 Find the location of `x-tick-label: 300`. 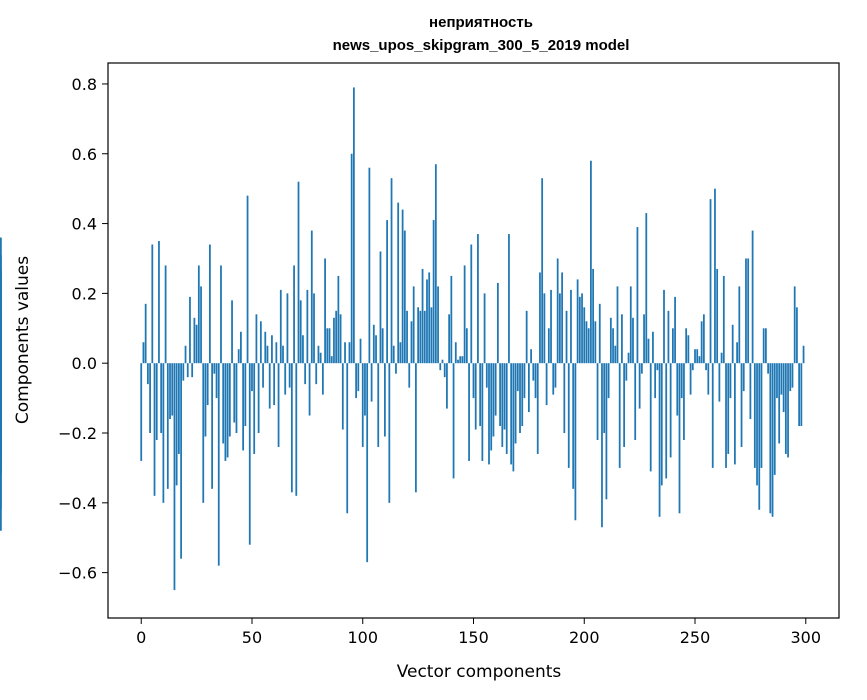

x-tick-label: 300 is located at coordinates (805, 637).